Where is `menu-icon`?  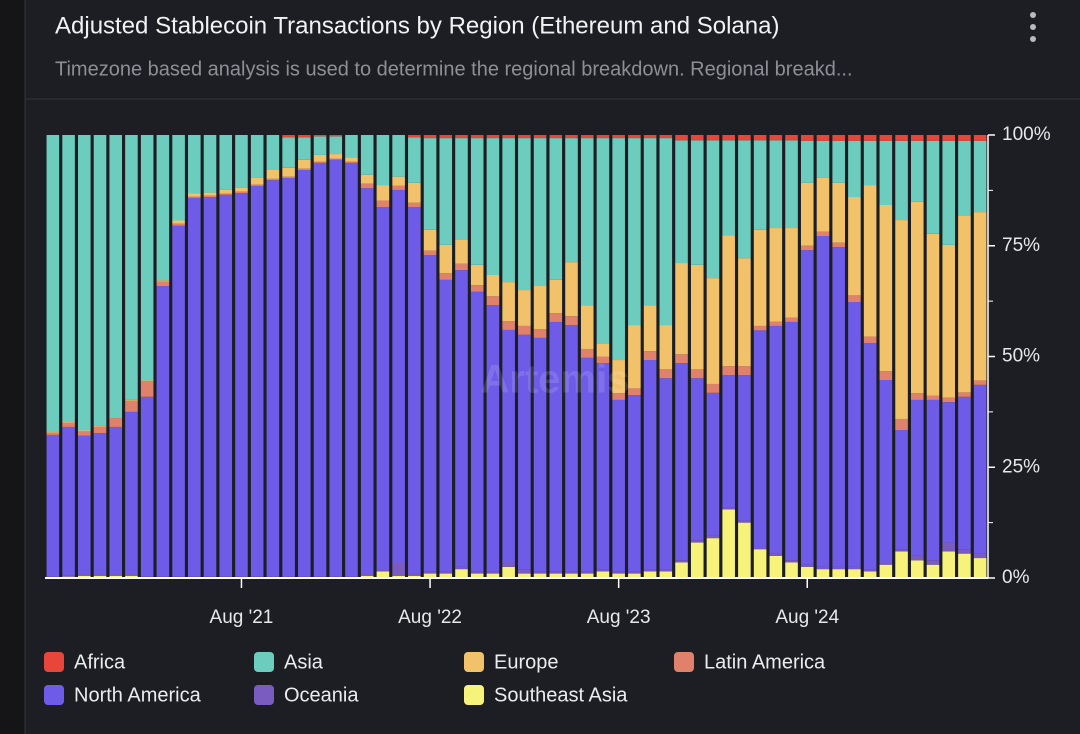
menu-icon is located at coordinates (1033, 27).